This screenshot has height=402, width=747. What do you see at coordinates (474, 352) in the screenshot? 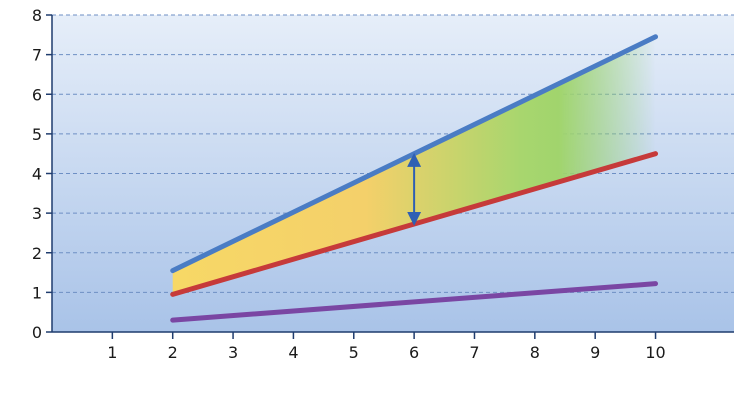
I see `x-tick-label-7: 7` at bounding box center [474, 352].